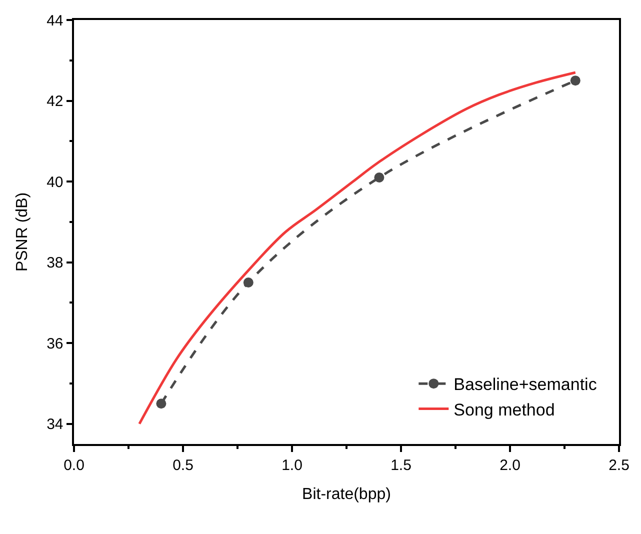 This screenshot has height=534, width=641. I want to click on y-tick-label: 38, so click(55, 263).